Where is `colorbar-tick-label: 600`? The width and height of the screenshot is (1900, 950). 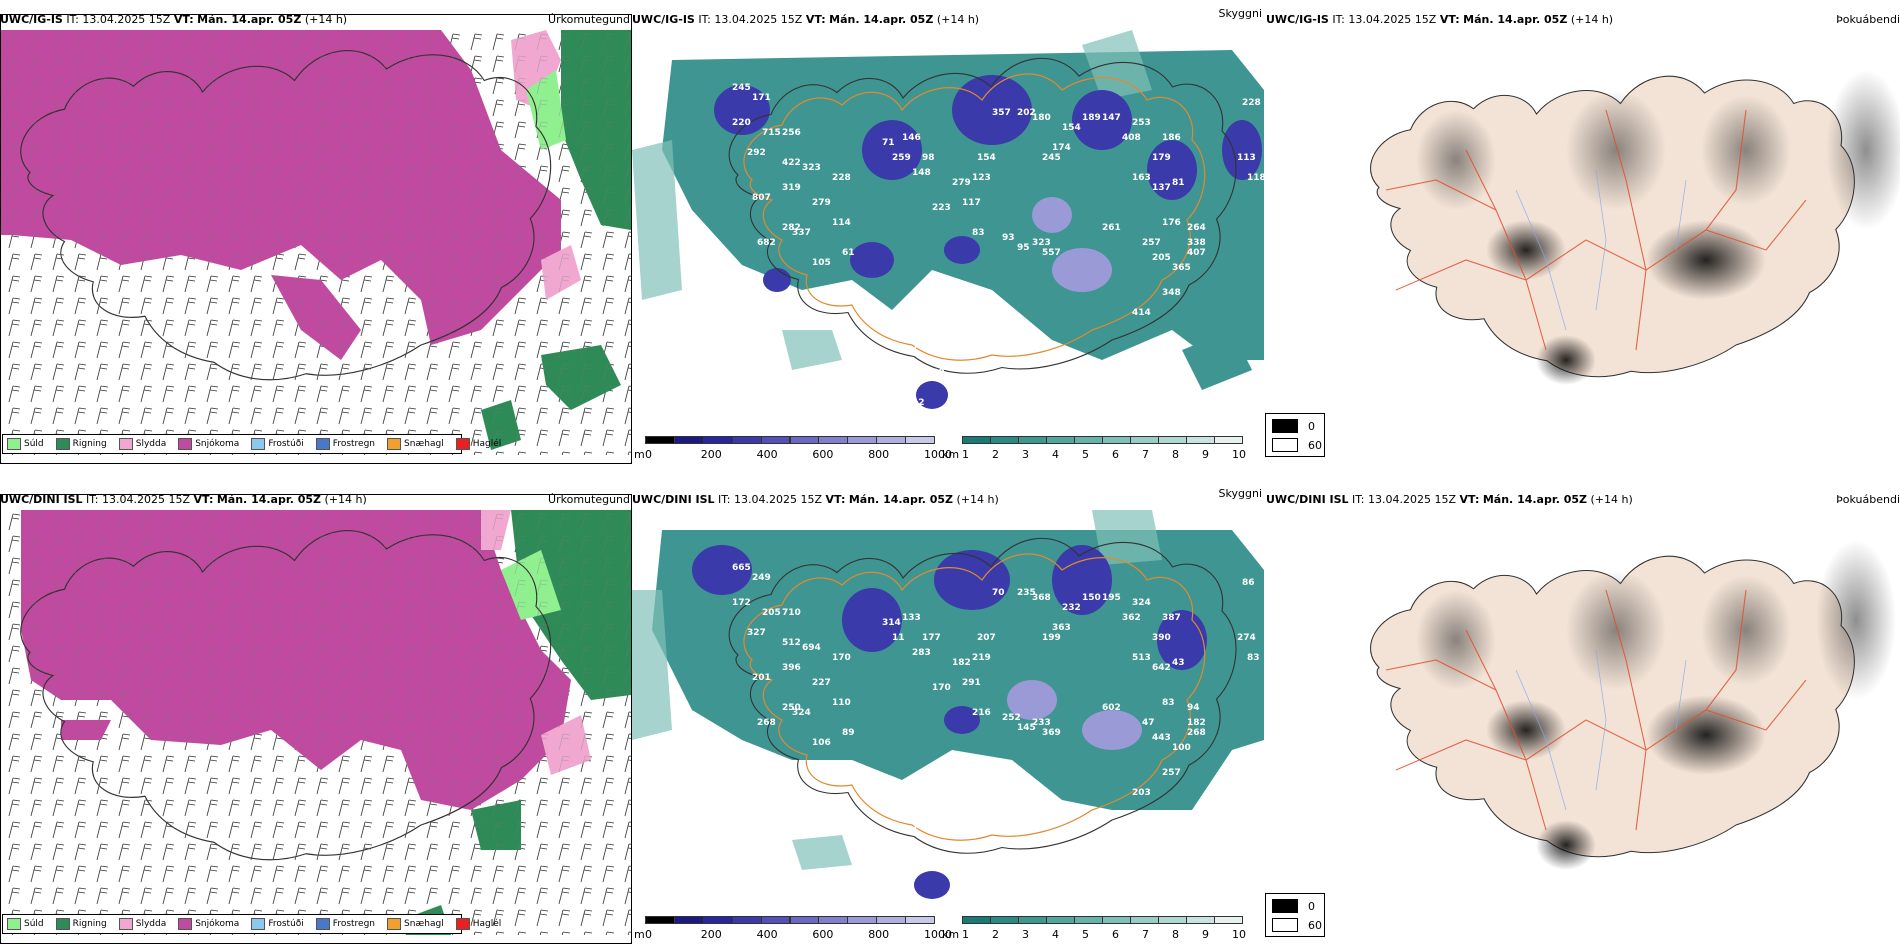 colorbar-tick-label: 600 is located at coordinates (823, 454).